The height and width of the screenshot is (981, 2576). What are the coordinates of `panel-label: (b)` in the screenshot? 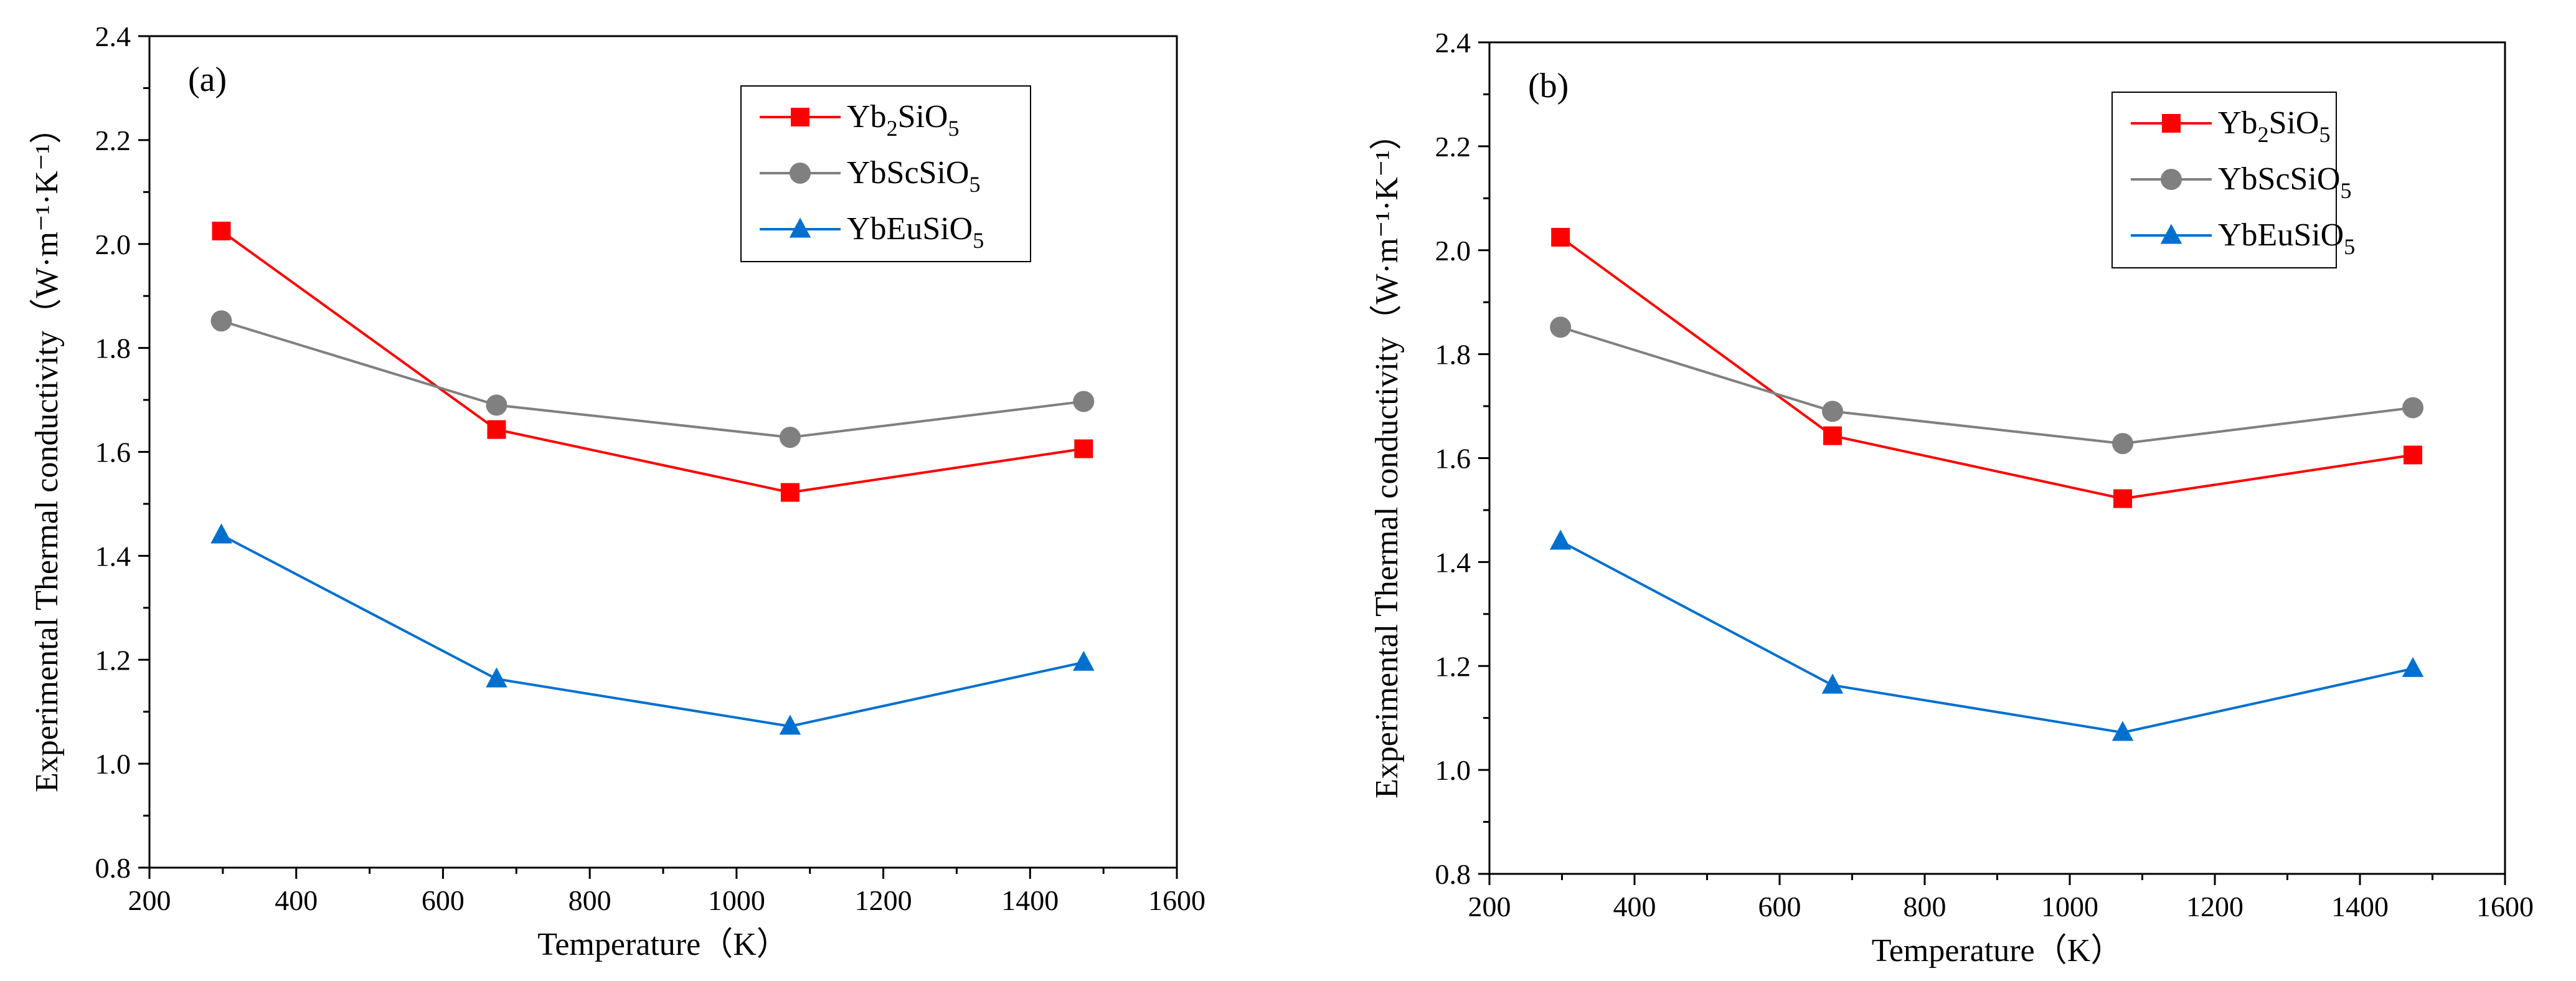 It's located at (1548, 86).